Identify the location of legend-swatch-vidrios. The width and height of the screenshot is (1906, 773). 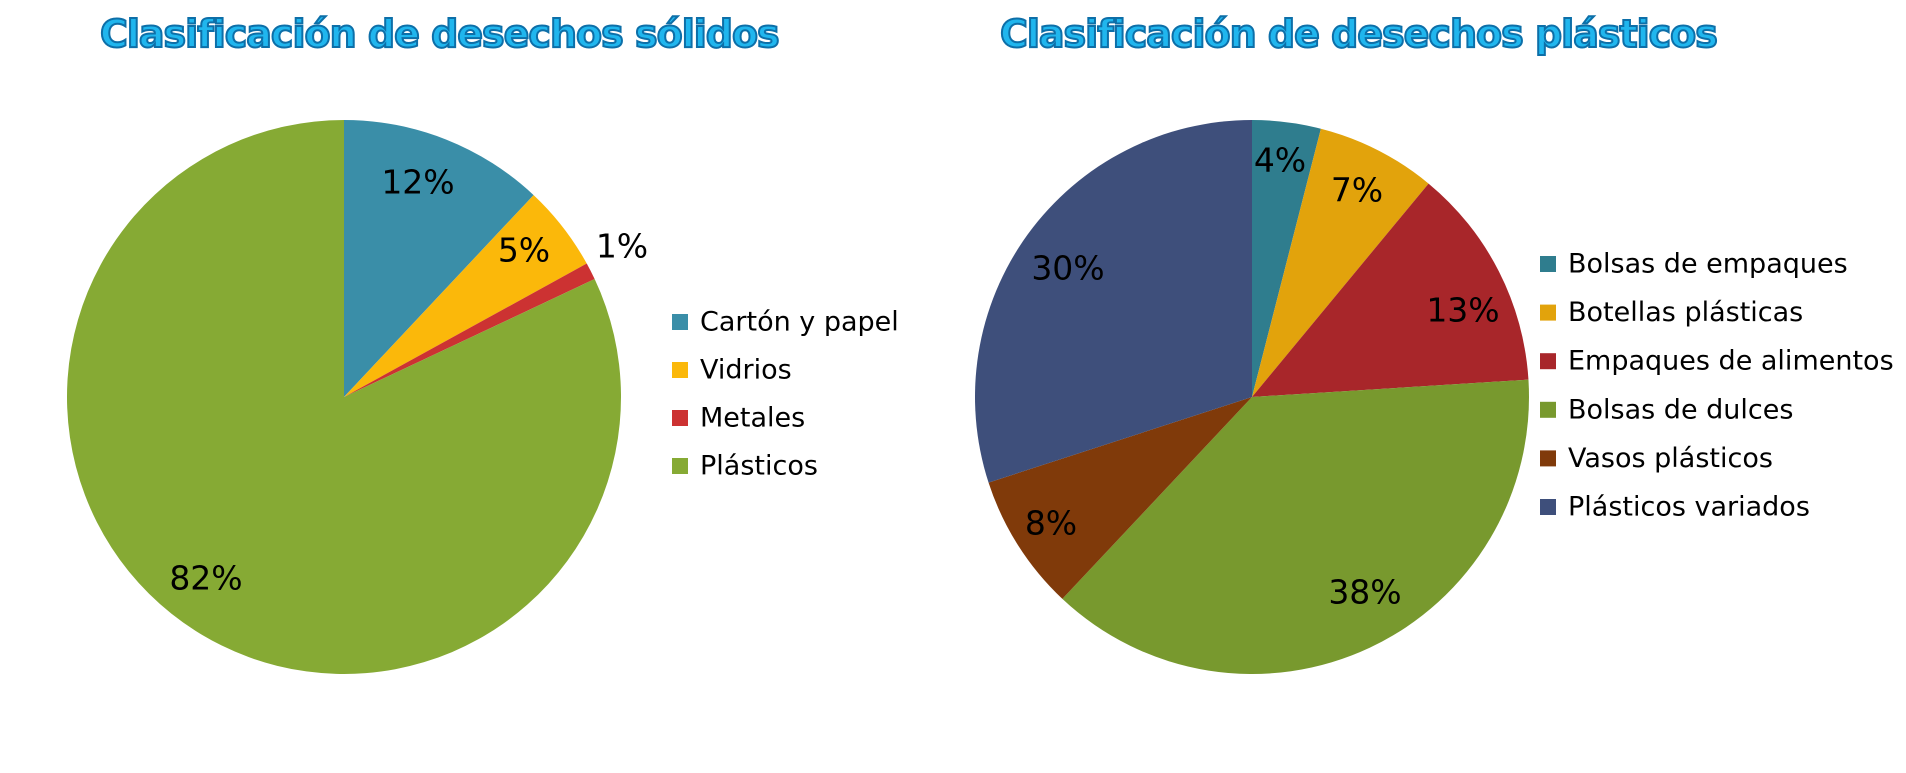
(680, 370).